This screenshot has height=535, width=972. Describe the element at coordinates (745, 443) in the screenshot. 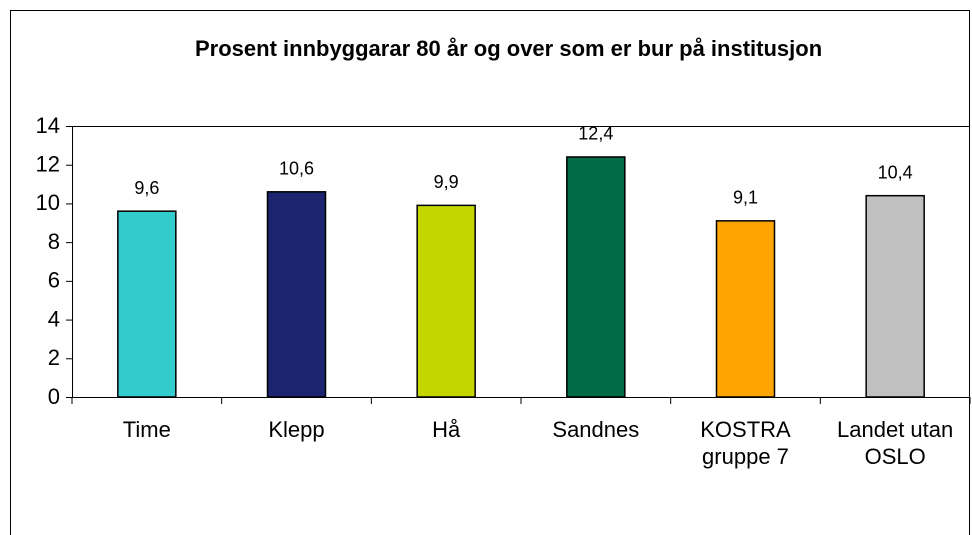

I see `x-tick-label: KOSTRA gruppe 7` at that location.